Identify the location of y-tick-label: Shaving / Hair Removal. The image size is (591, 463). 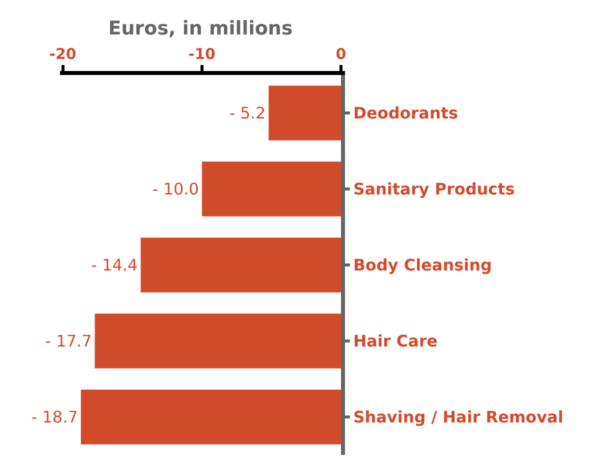
(458, 417).